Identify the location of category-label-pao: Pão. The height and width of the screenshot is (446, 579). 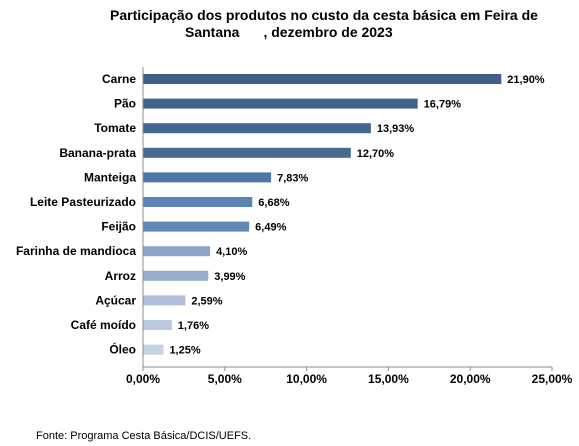
(125, 104).